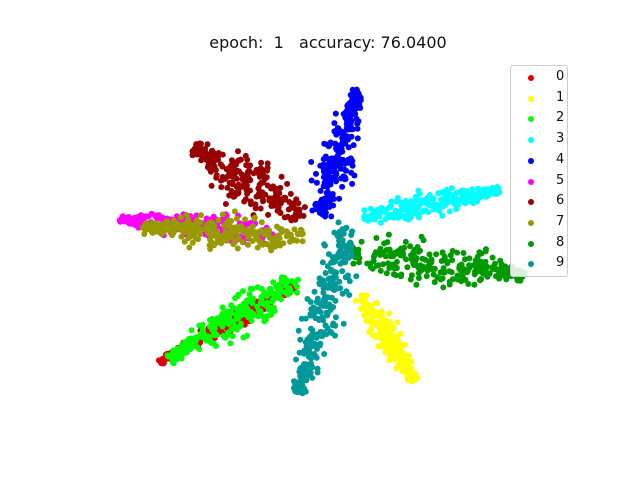 The image size is (640, 480). Describe the element at coordinates (336, 153) in the screenshot. I see `series-4-points` at that location.